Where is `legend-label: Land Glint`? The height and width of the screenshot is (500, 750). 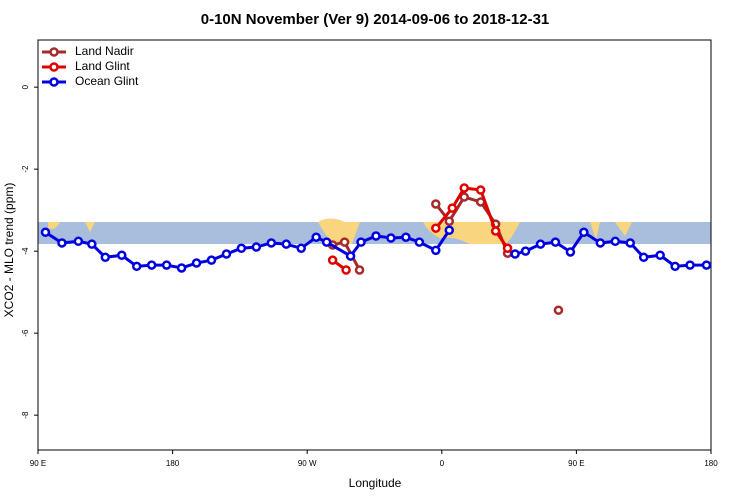
legend-label: Land Glint is located at coordinates (102, 66).